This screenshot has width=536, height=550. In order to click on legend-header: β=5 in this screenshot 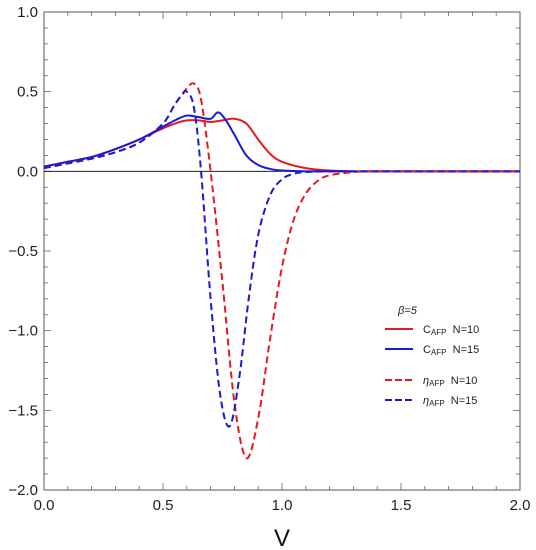, I will do `click(407, 311)`.